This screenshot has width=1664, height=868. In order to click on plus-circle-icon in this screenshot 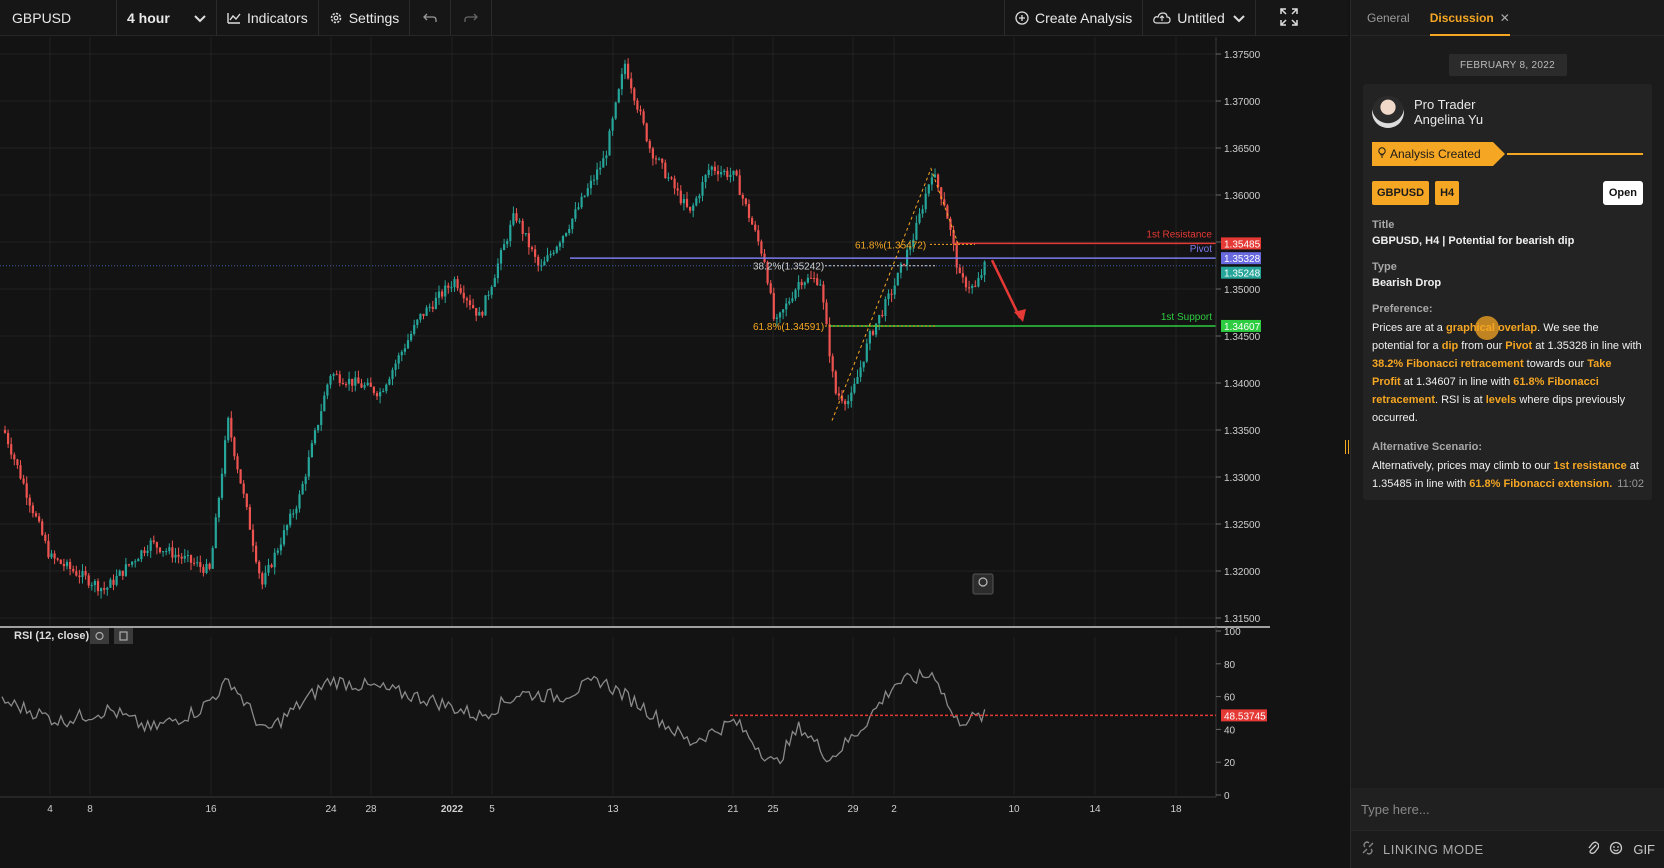, I will do `click(1022, 18)`.